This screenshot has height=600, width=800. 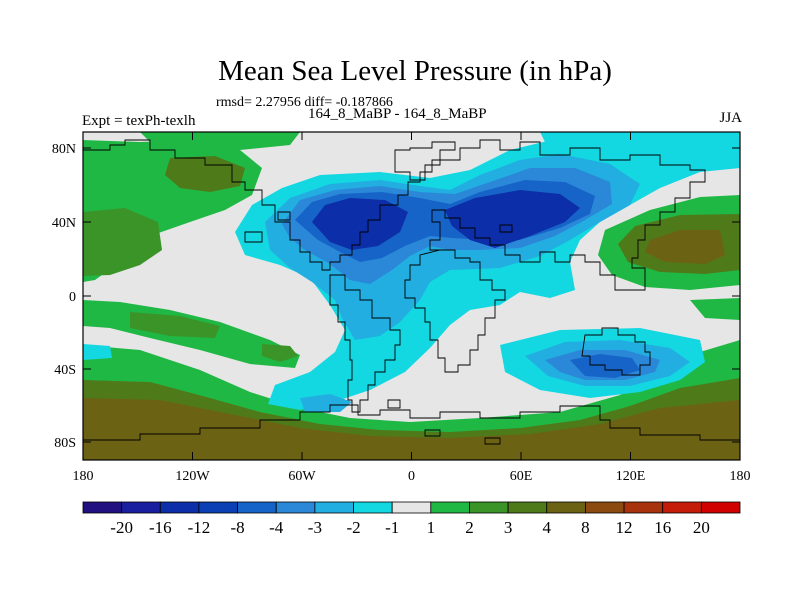 I want to click on colorbar-label: -1, so click(x=392, y=527).